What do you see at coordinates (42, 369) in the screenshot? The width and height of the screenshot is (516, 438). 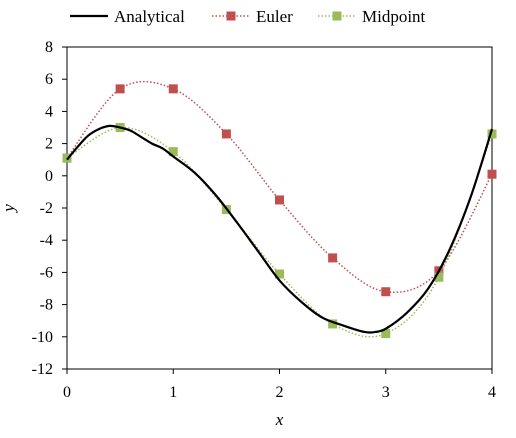 I see `y-tick-label: -12` at bounding box center [42, 369].